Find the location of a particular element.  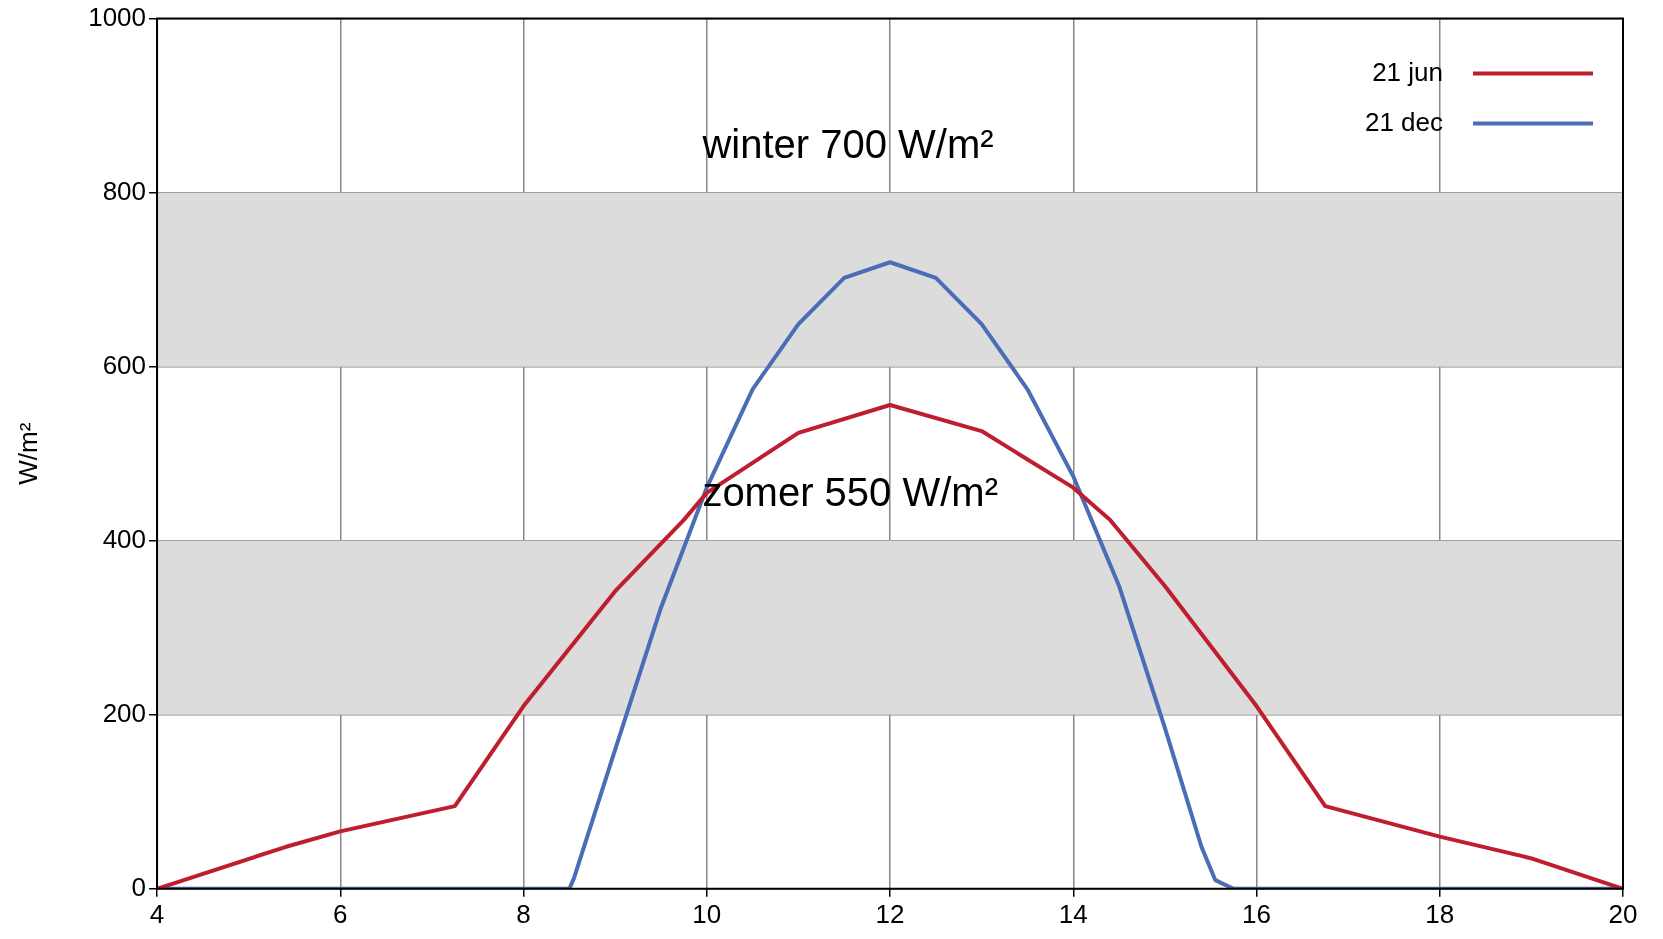

annotation: zomer 550 W/m² is located at coordinates (850, 491).